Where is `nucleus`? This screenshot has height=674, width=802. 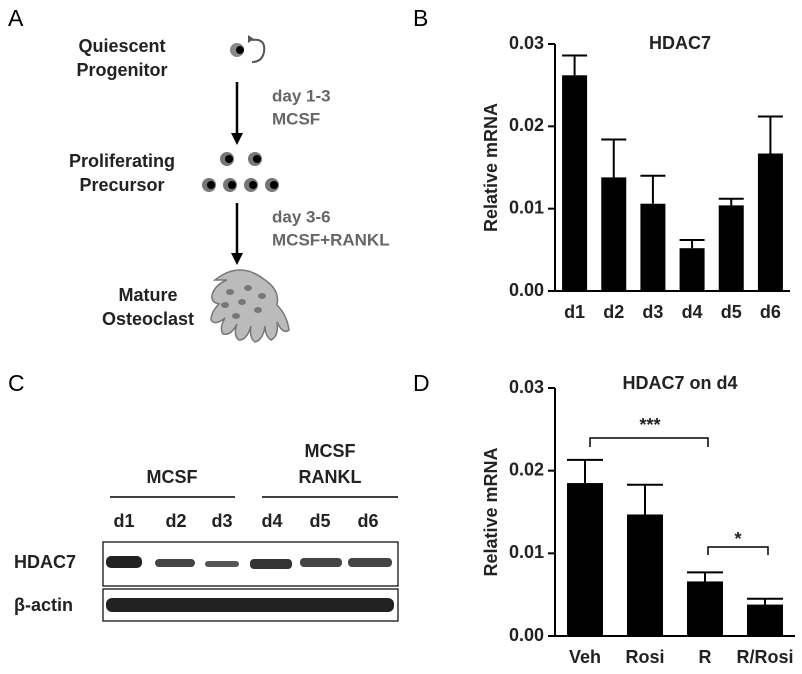 nucleus is located at coordinates (240, 50).